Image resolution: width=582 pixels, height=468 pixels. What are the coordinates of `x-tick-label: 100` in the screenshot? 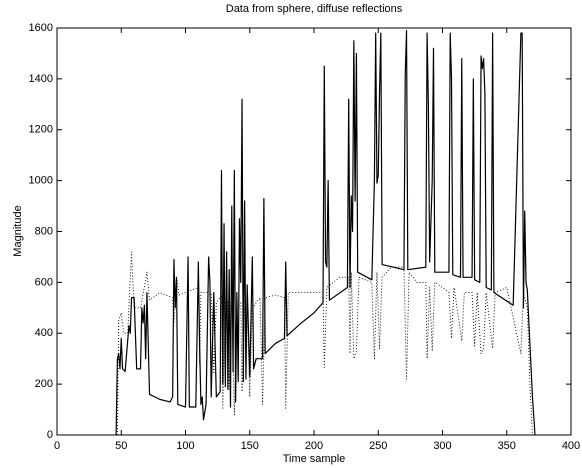 It's located at (185, 446).